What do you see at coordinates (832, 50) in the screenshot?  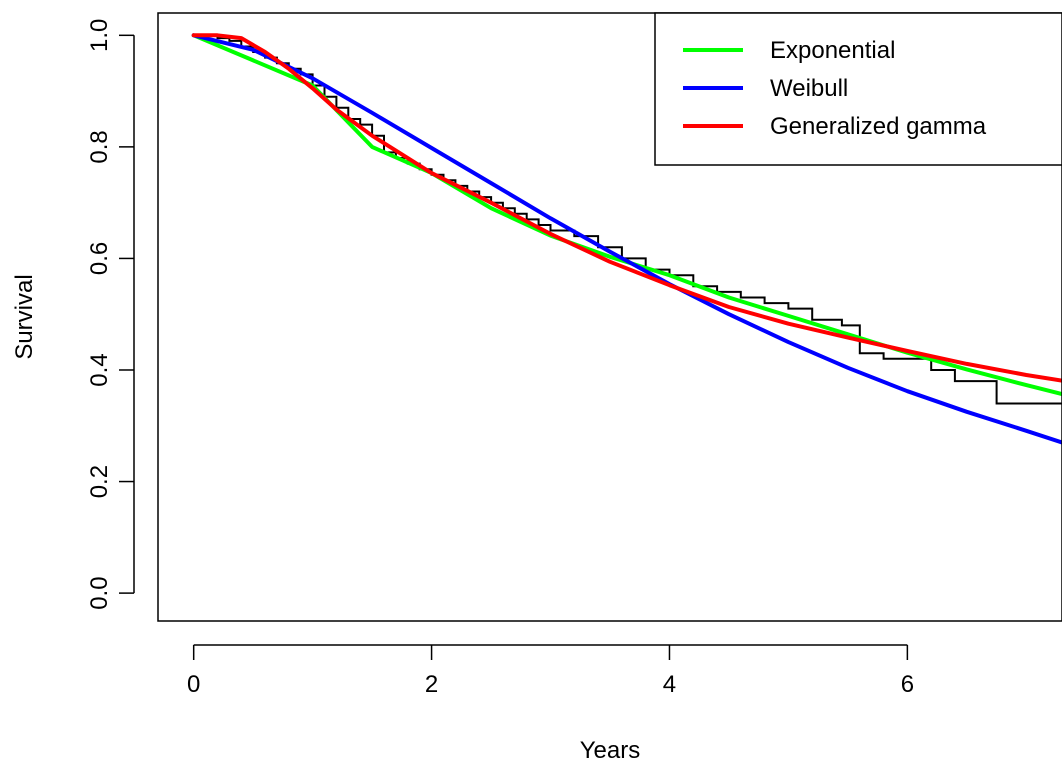 I see `legend-label: Exponential` at bounding box center [832, 50].